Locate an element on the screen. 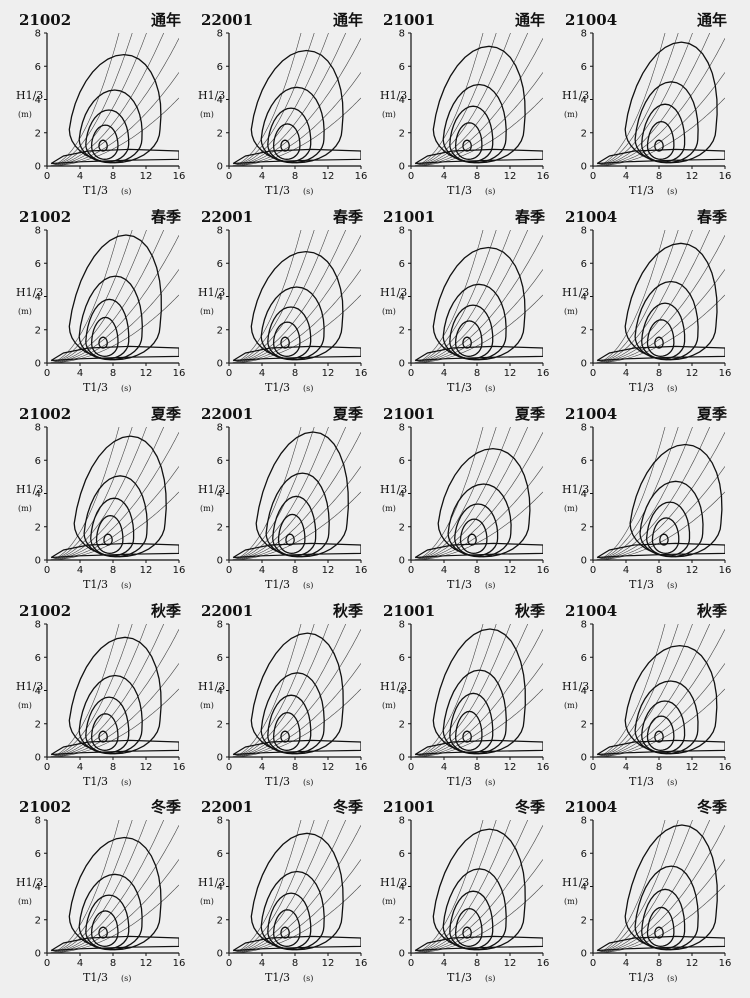  panel-21004-2: 0 4 8 12 16 0 2 4 6 8 H1/3 (m) T1/3 (s) 21004 夏季 is located at coordinates (646, 498).